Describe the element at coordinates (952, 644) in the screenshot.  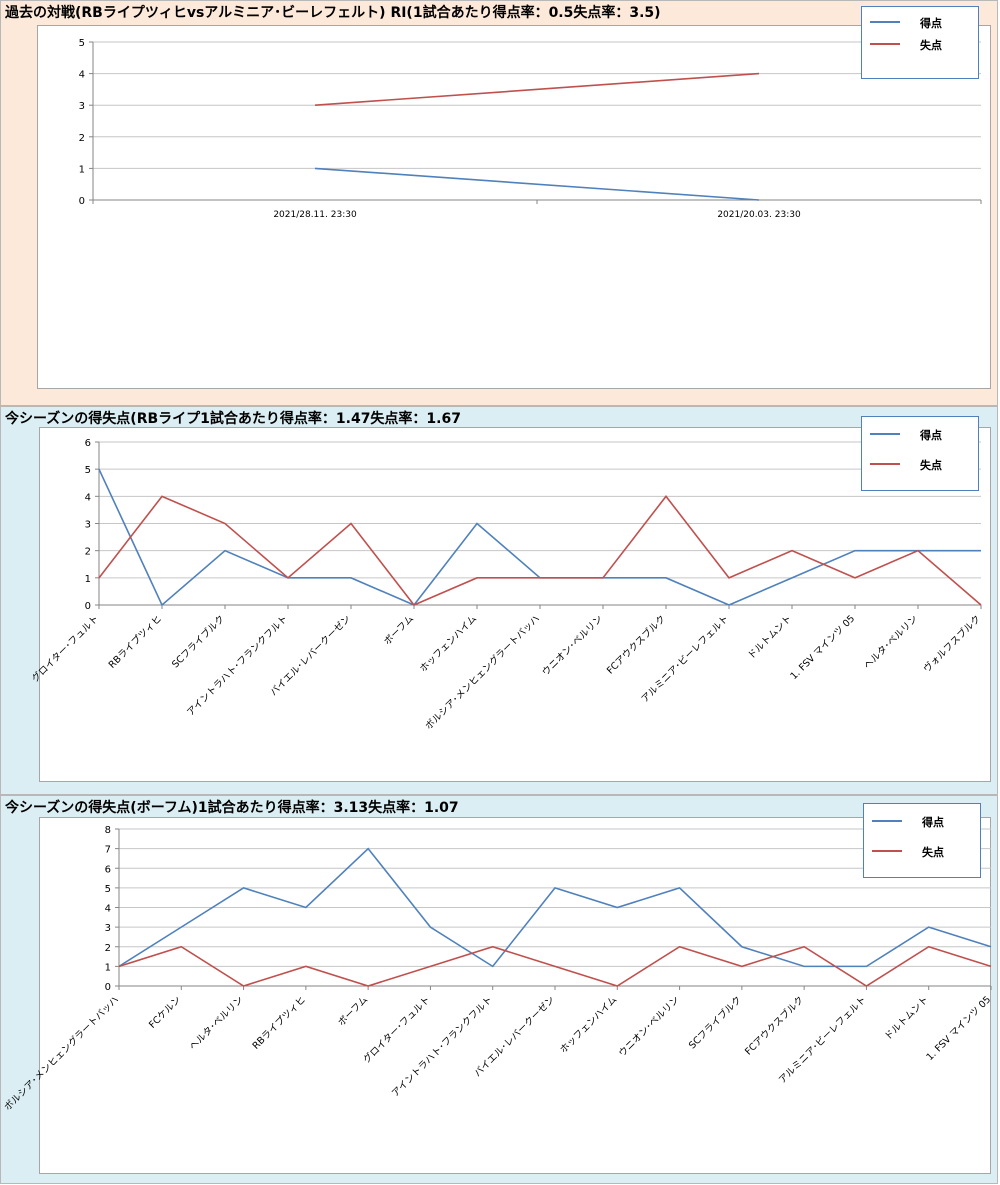
I see `x-tick-label: ヴォルフスブルク` at that location.